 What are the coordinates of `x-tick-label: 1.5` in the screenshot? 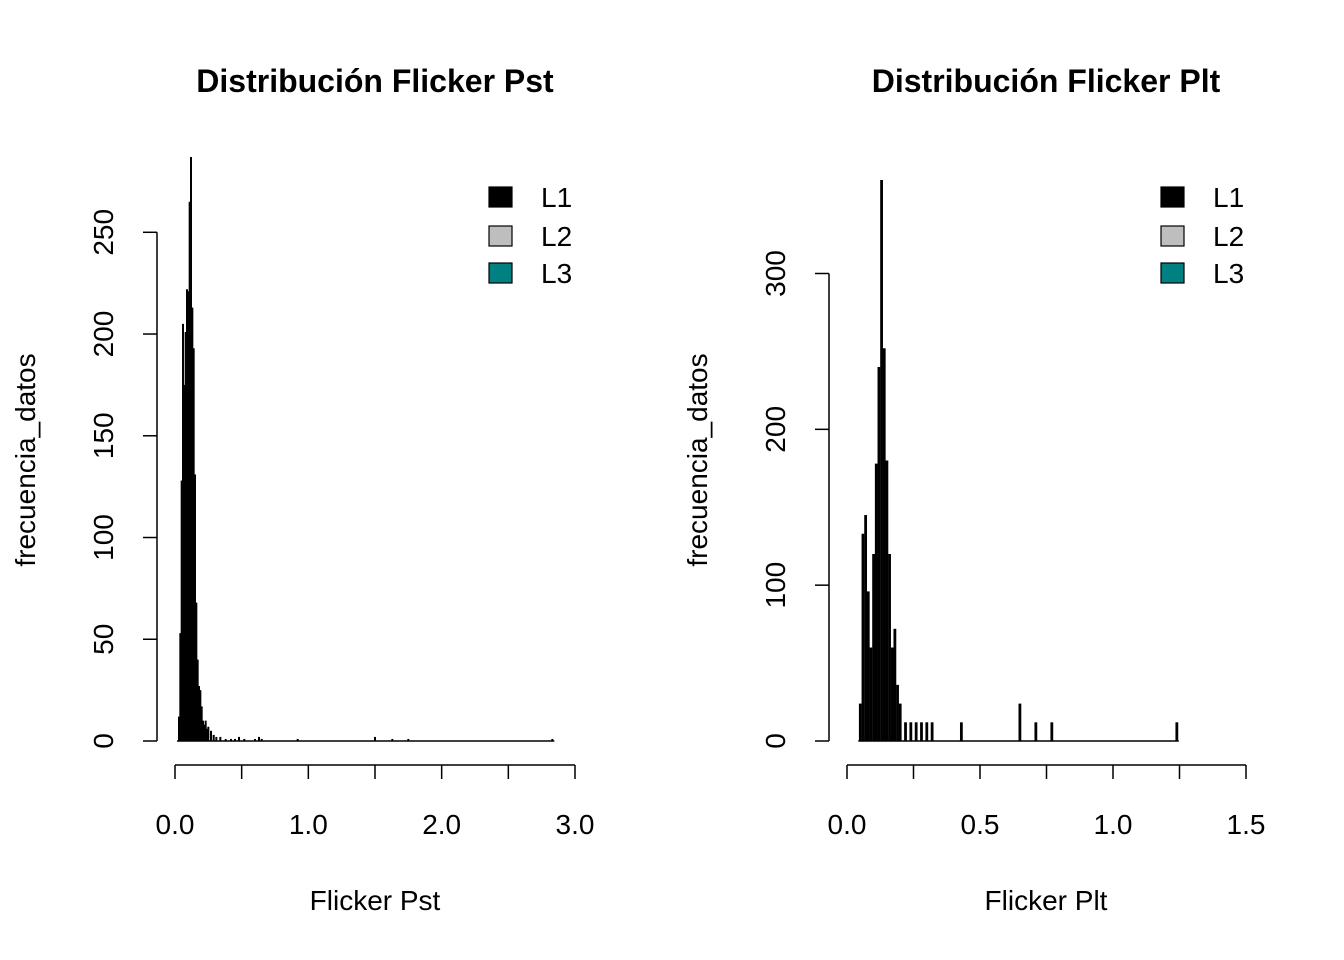 It's located at (1246, 824).